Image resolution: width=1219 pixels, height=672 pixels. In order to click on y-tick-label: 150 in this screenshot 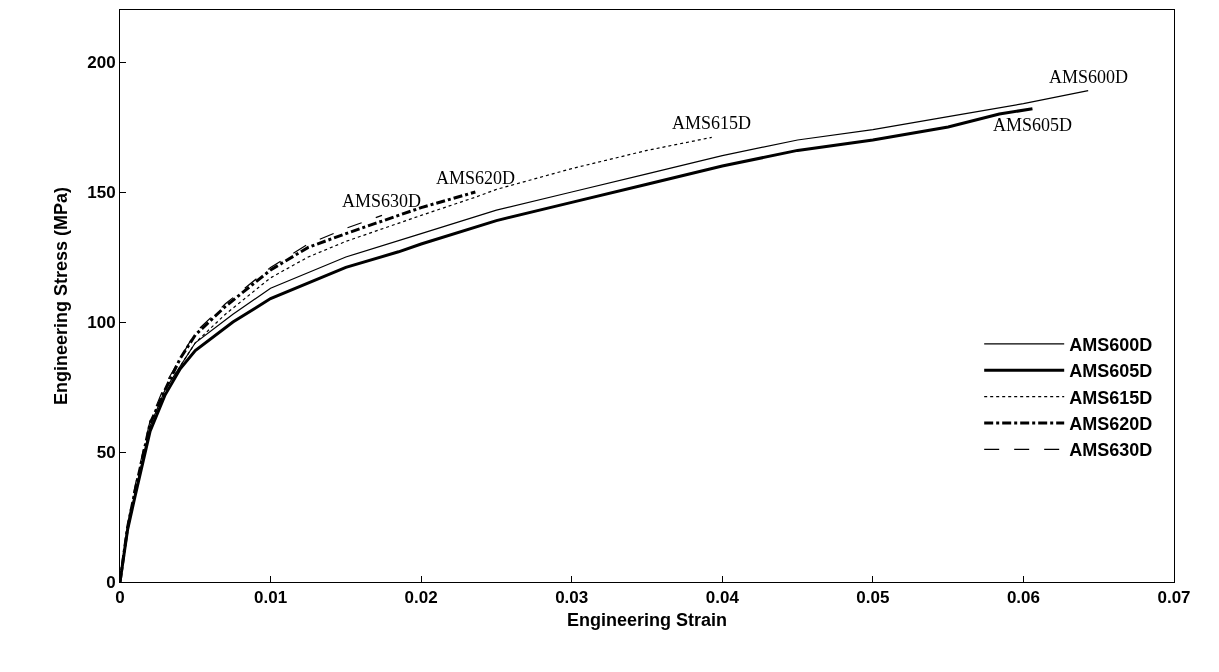, I will do `click(101, 192)`.